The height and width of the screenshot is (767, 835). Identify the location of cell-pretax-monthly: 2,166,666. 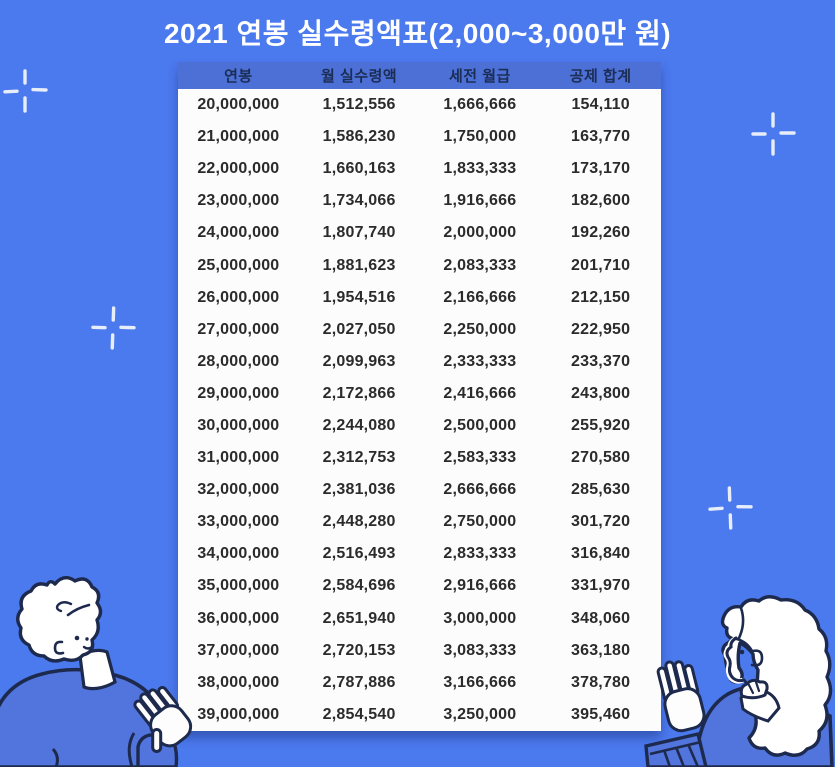
(480, 297).